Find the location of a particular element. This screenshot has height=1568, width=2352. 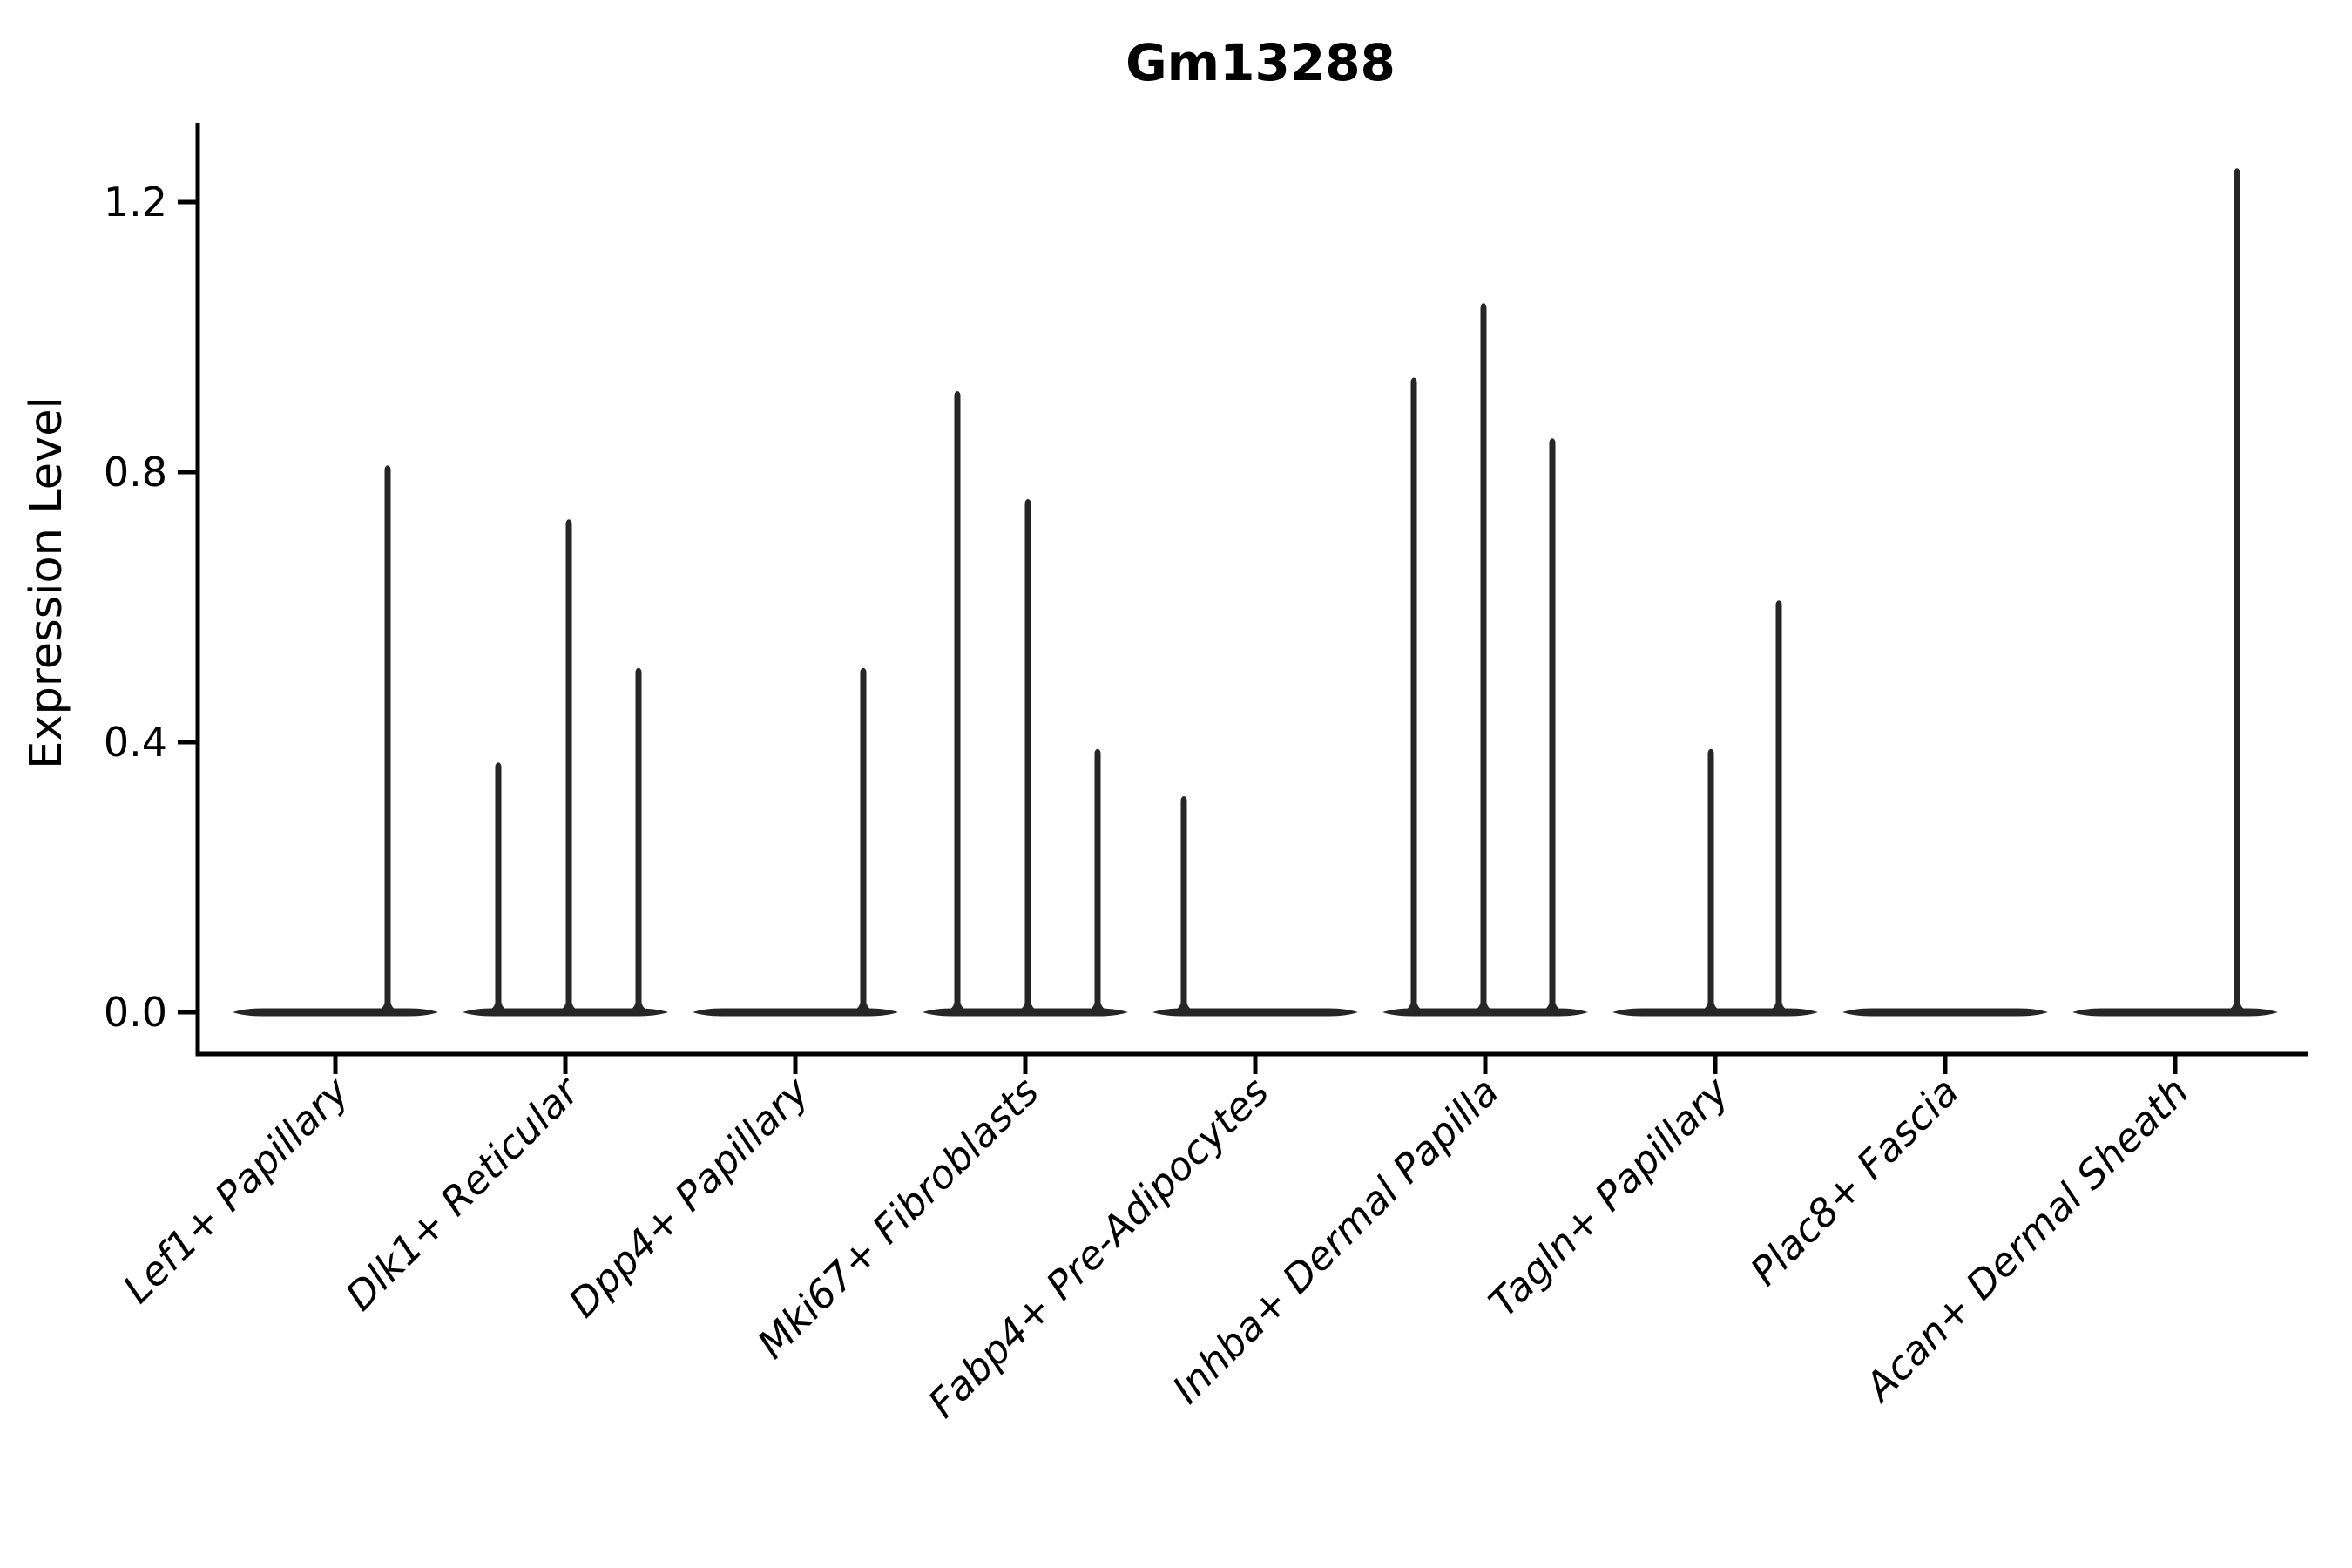

y-tick-label: 1.2 is located at coordinates (135, 202).